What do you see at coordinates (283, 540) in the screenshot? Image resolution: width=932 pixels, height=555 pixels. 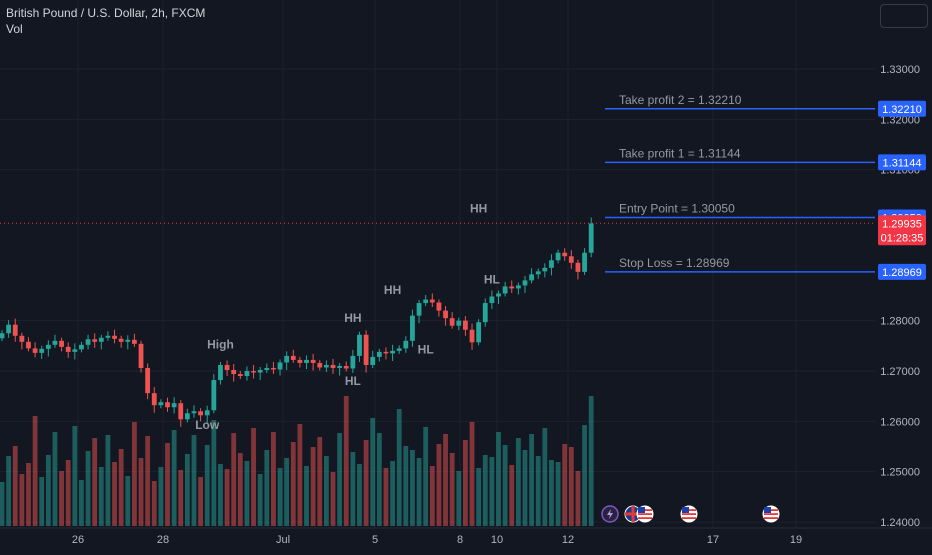 I see `x-tick-label: Jul` at bounding box center [283, 540].